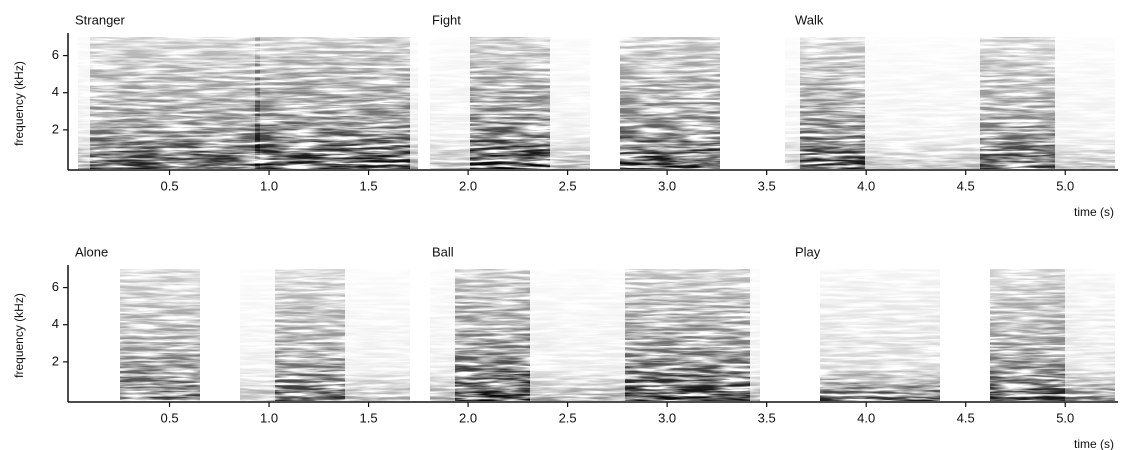 This screenshot has height=450, width=1123. Describe the element at coordinates (446, 19) in the screenshot. I see `word-label: Fight` at that location.